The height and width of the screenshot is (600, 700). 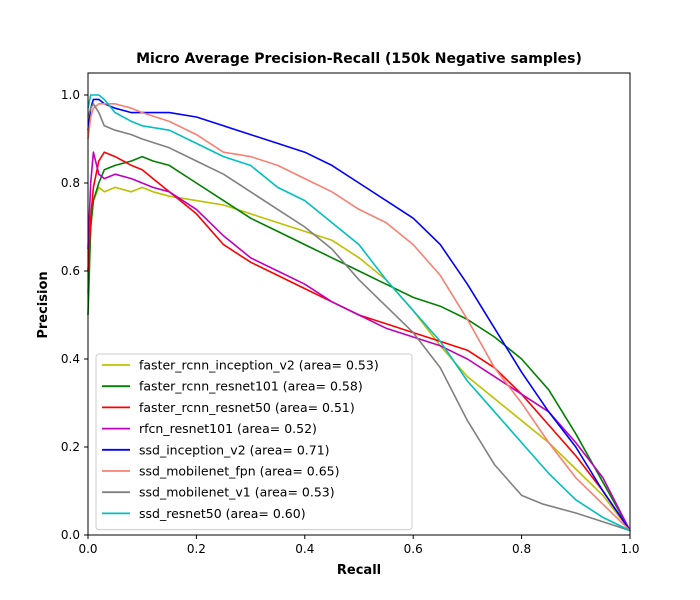 I want to click on x-tick-label: 0.4, so click(x=304, y=549).